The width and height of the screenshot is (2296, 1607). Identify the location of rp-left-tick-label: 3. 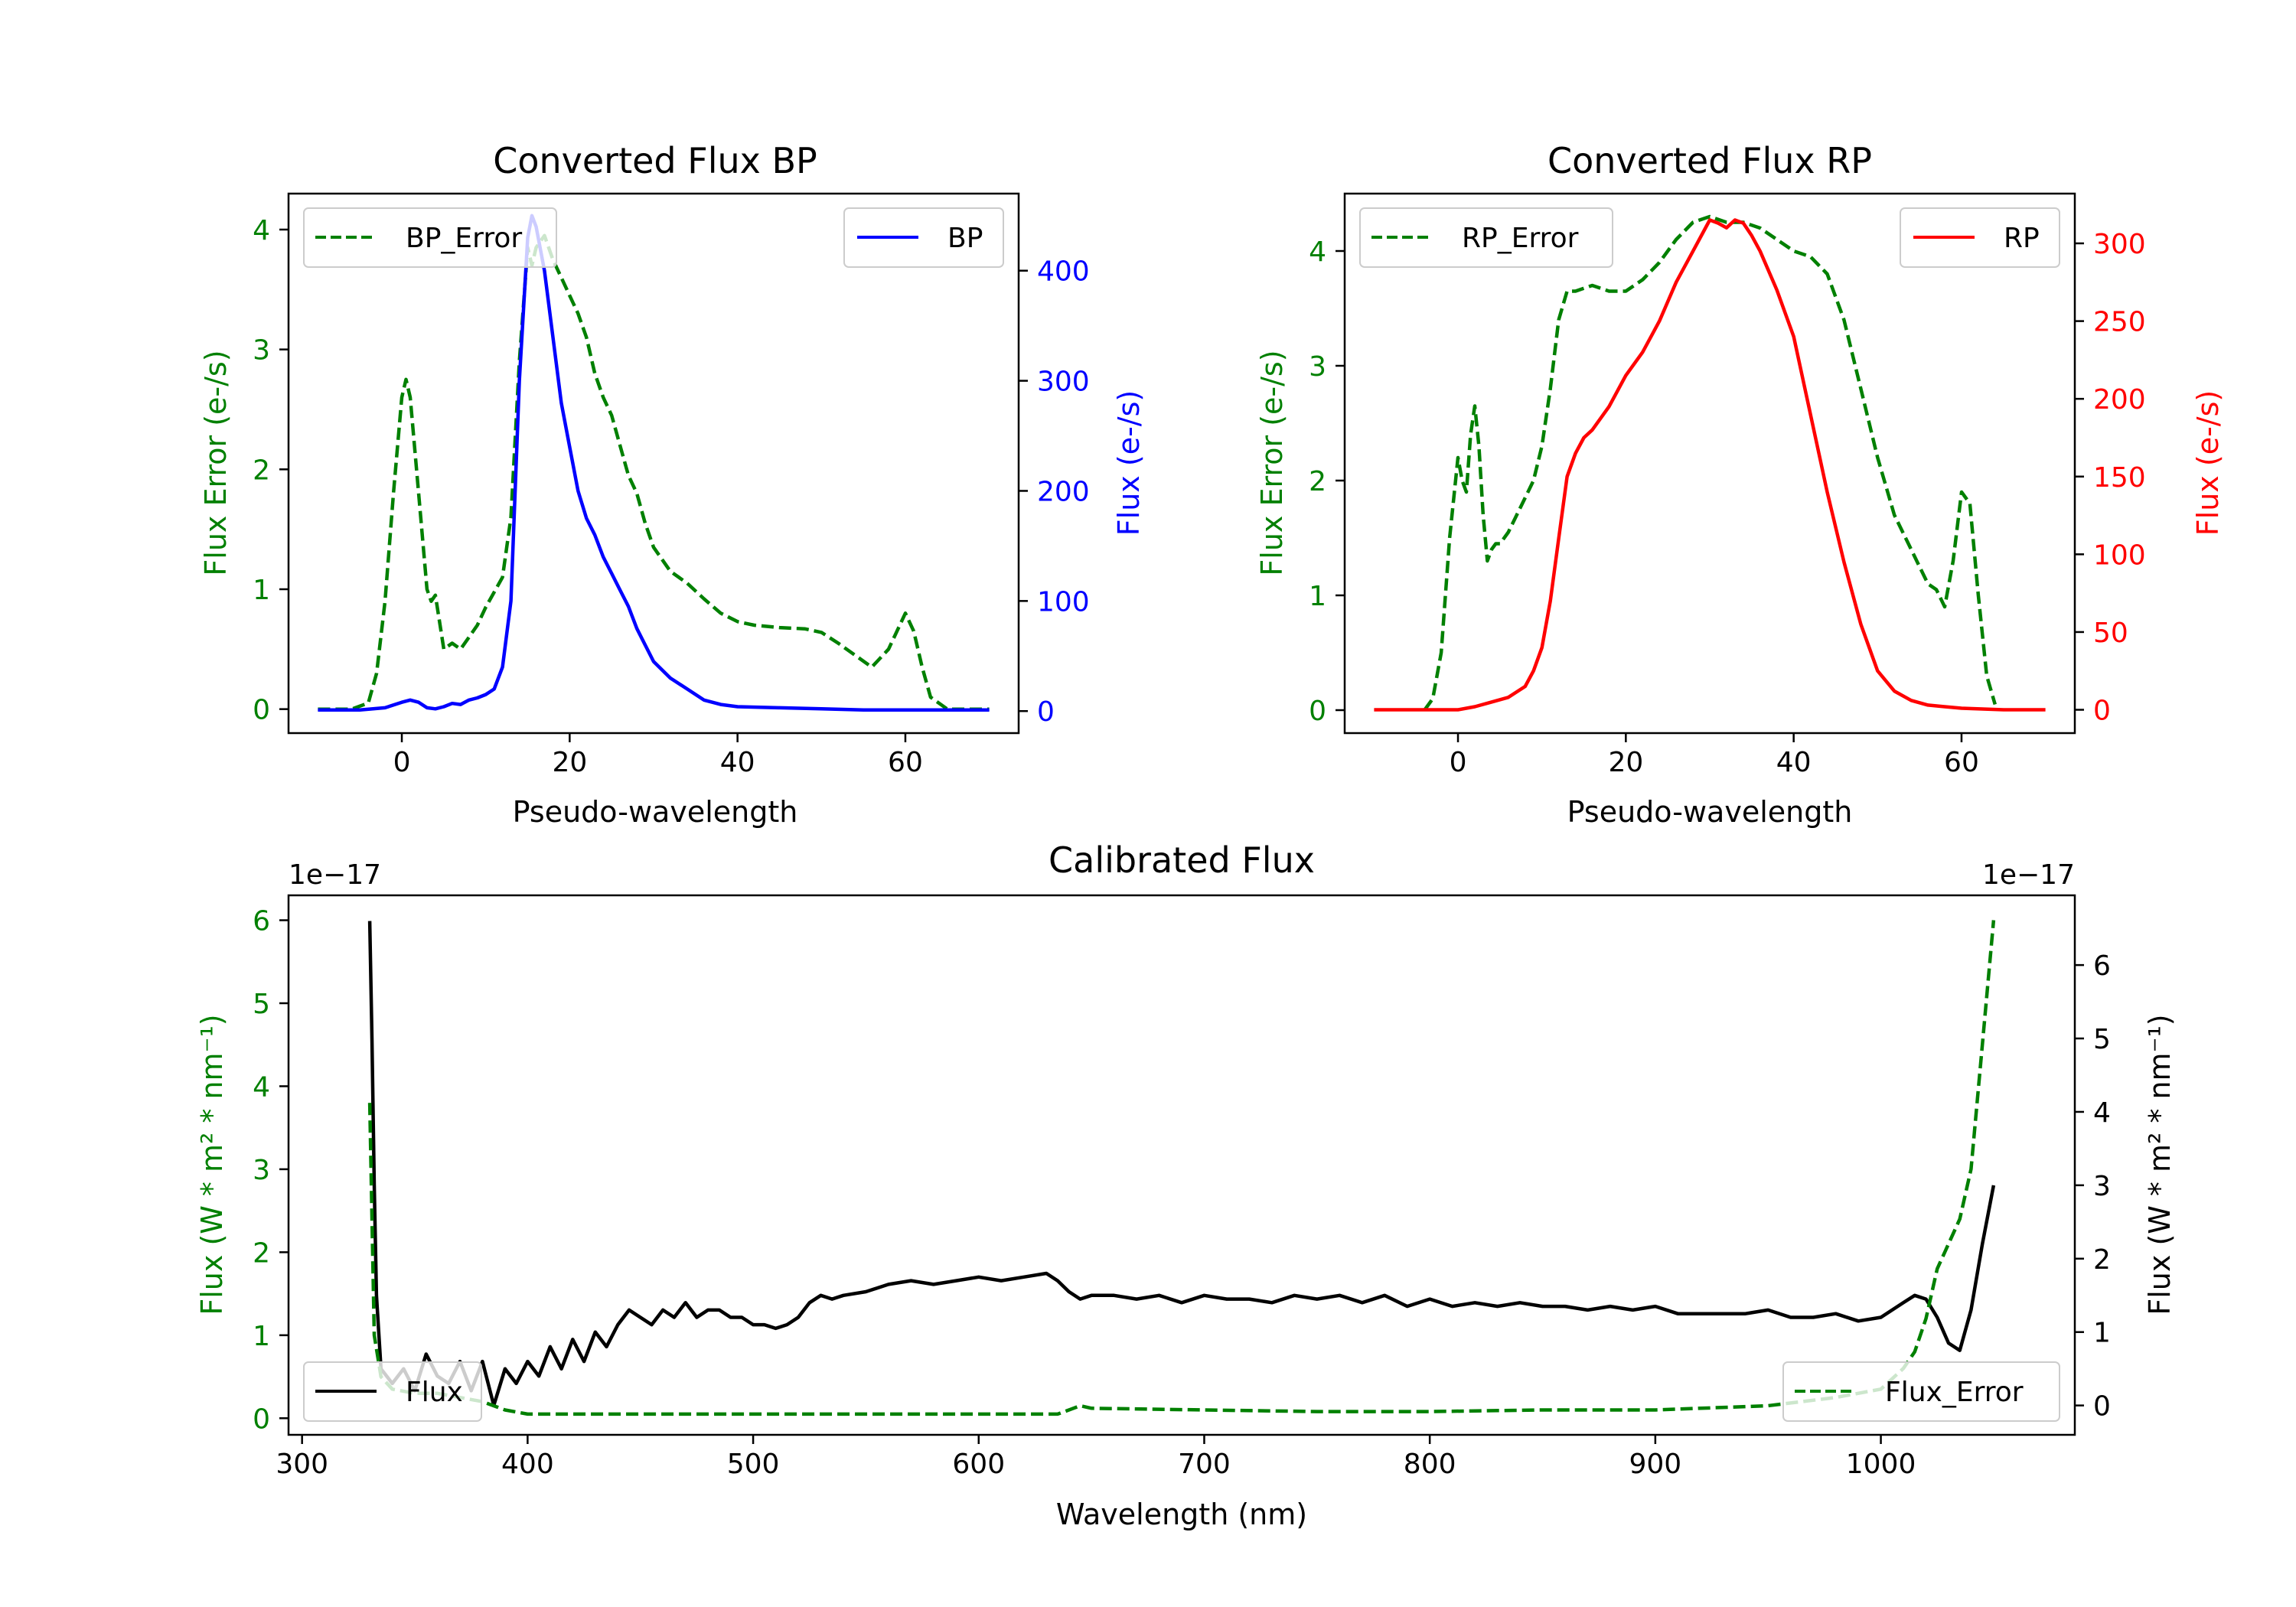
(1317, 367).